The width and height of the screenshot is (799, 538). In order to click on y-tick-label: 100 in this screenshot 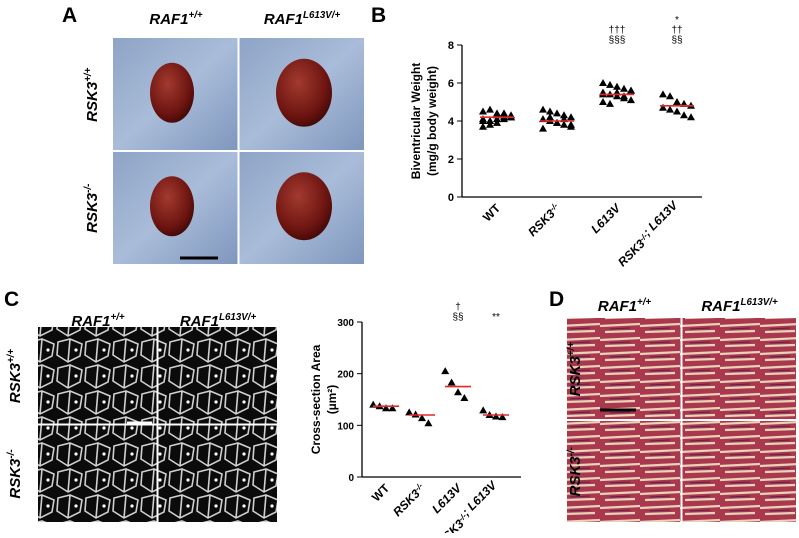, I will do `click(345, 426)`.